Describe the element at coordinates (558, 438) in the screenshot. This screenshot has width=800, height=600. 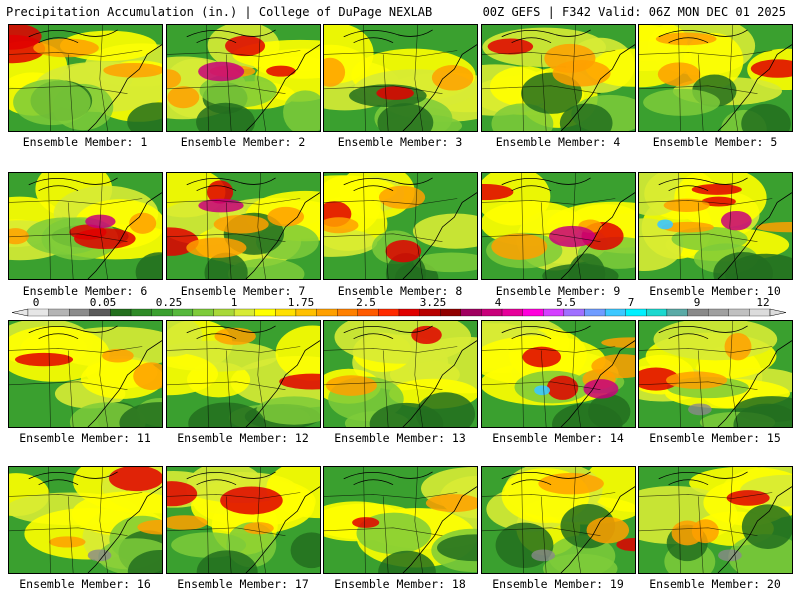
I see `ensemble-member-caption: Ensemble Member: 14` at that location.